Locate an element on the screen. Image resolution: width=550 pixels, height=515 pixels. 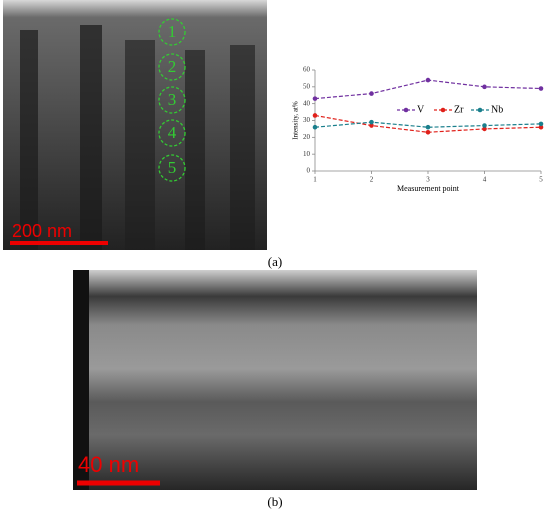
legend-label: Zr is located at coordinates (459, 109).